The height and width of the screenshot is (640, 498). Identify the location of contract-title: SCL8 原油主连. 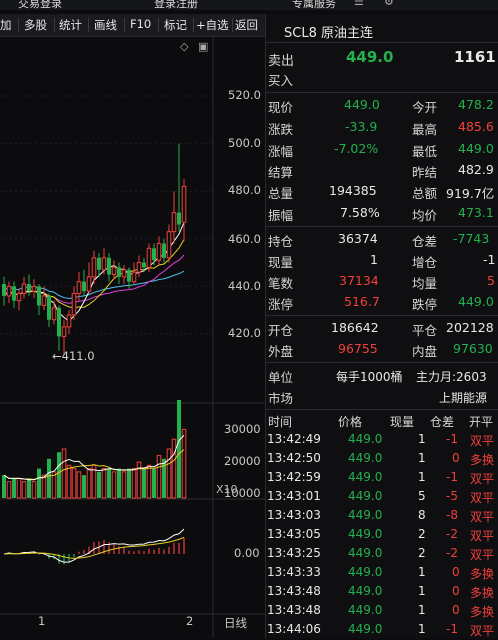
(328, 33).